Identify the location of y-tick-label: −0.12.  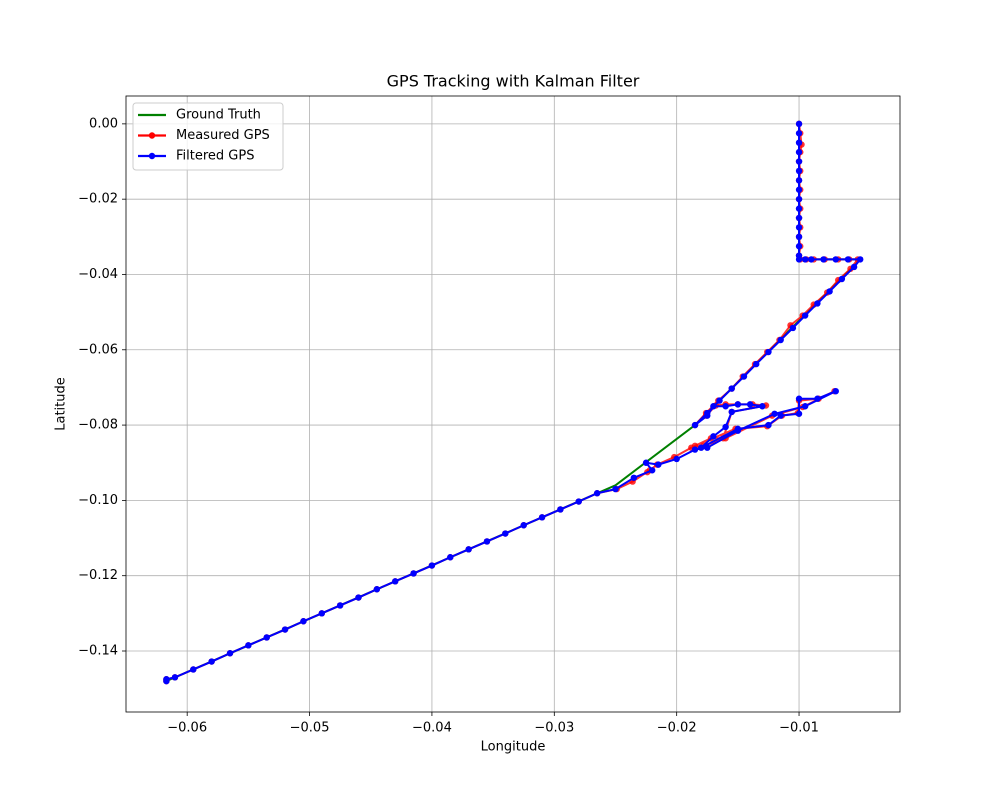
(98, 575).